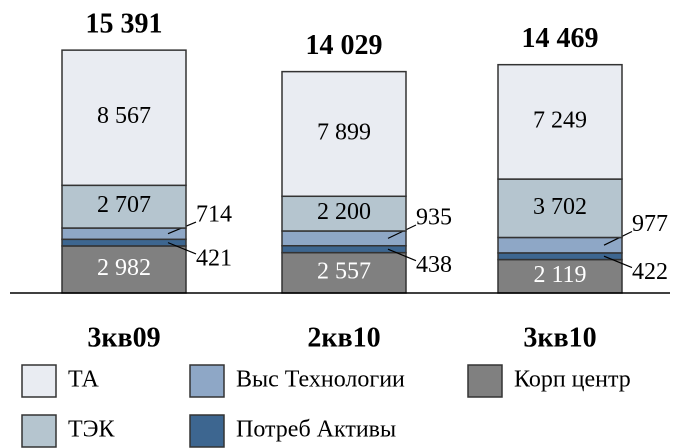 This screenshot has width=680, height=448. What do you see at coordinates (434, 265) in the screenshot?
I see `value-label: 438` at bounding box center [434, 265].